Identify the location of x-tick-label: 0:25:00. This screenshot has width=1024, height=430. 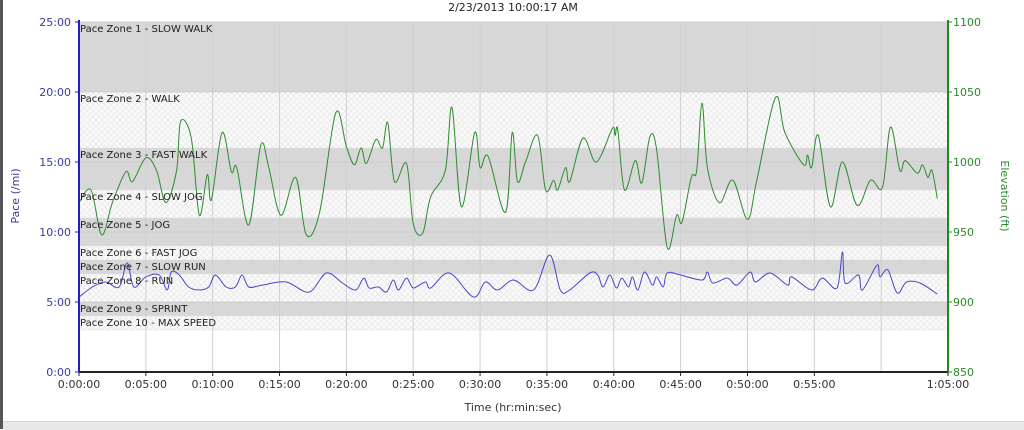
(413, 384).